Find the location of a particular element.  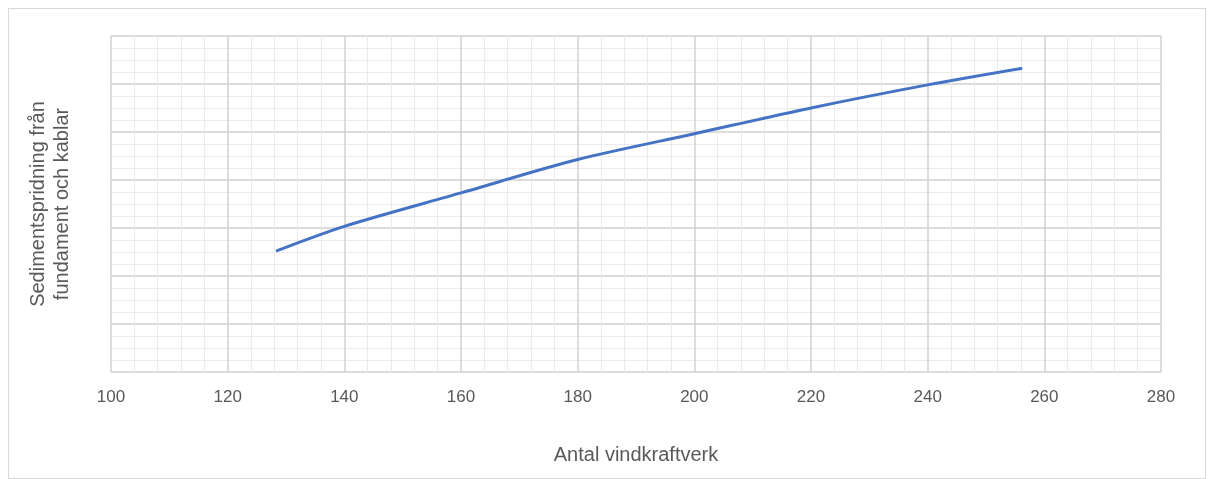

x-tick-label: 240 is located at coordinates (927, 396).